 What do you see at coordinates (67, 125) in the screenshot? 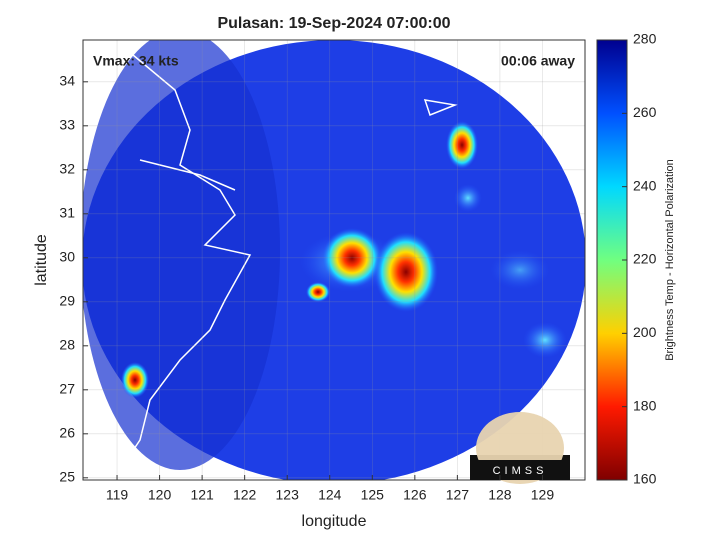
I see `y-tick-label: 33` at bounding box center [67, 125].